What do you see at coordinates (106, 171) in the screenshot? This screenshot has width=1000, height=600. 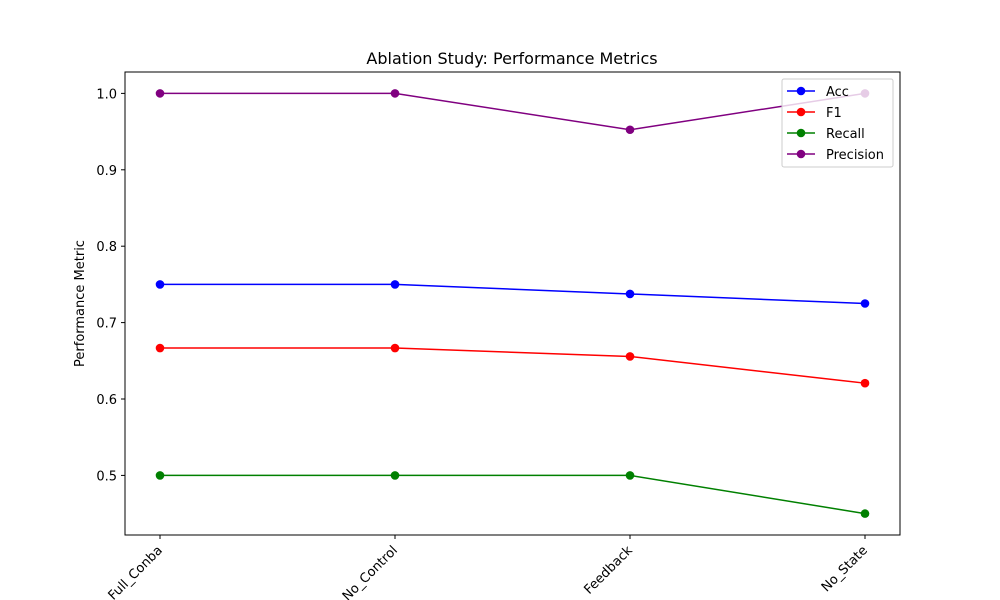 I see `y-tick-label: 0.9` at bounding box center [106, 171].